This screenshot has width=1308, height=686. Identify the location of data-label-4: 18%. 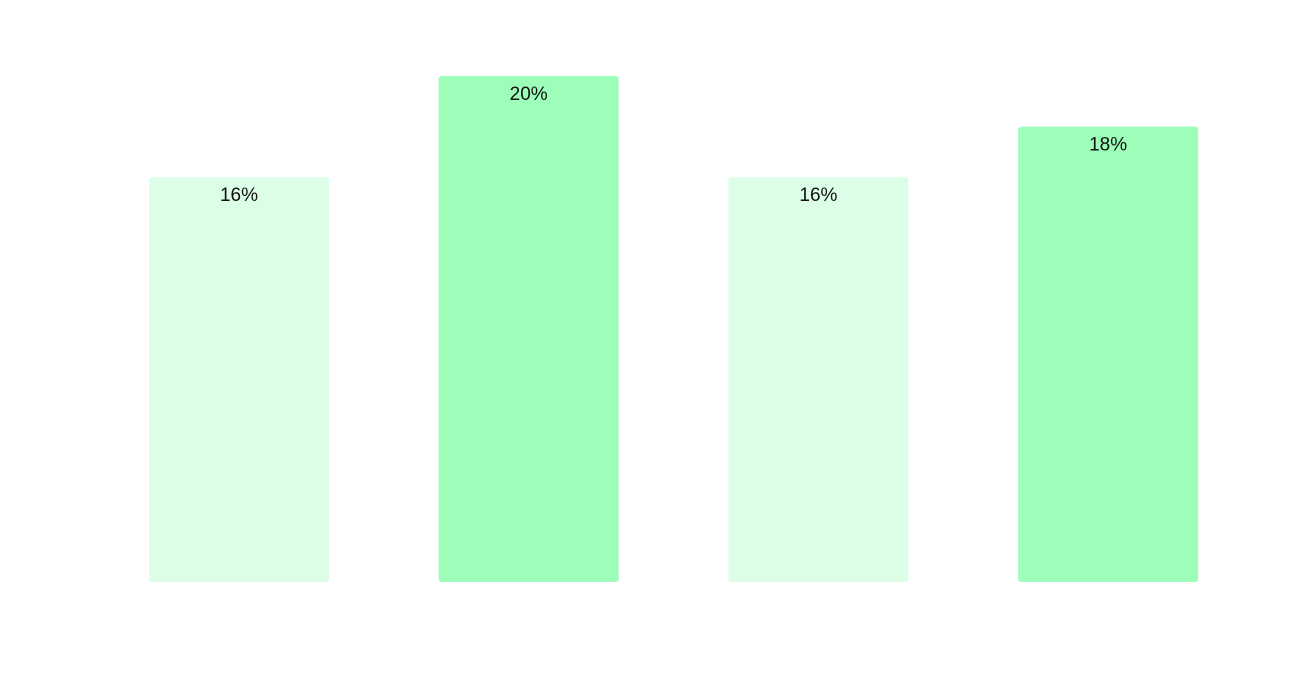
(1108, 145).